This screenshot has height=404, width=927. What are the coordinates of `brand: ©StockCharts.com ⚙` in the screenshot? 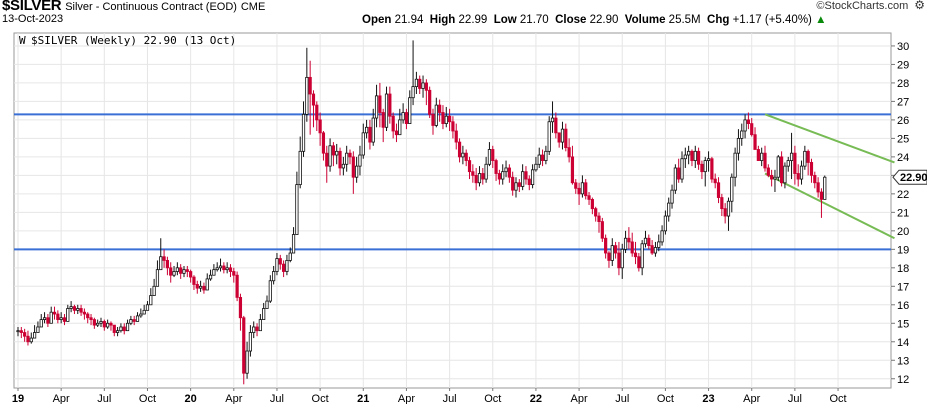 It's located at (870, 6).